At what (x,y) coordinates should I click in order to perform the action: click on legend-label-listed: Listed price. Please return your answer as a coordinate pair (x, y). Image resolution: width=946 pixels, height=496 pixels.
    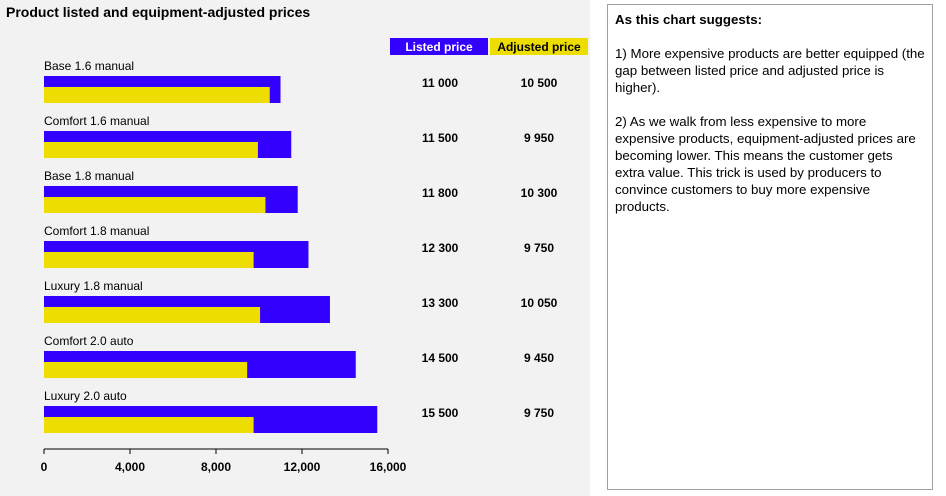
    Looking at the image, I should click on (439, 47).